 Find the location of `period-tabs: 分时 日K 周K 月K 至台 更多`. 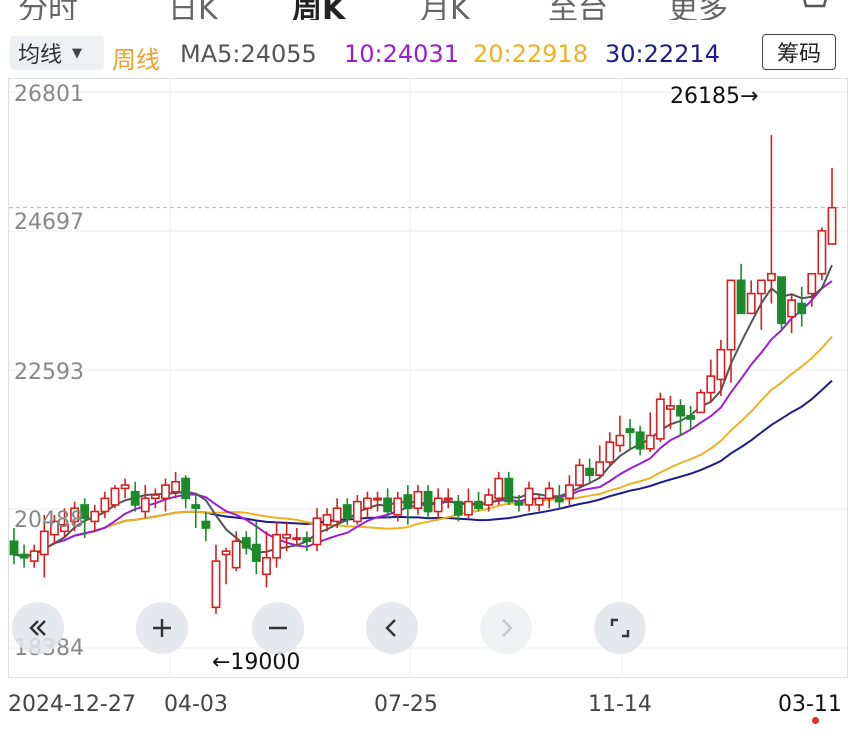

period-tabs: 分时 日K 周K 月K 至台 更多 is located at coordinates (428, 10).